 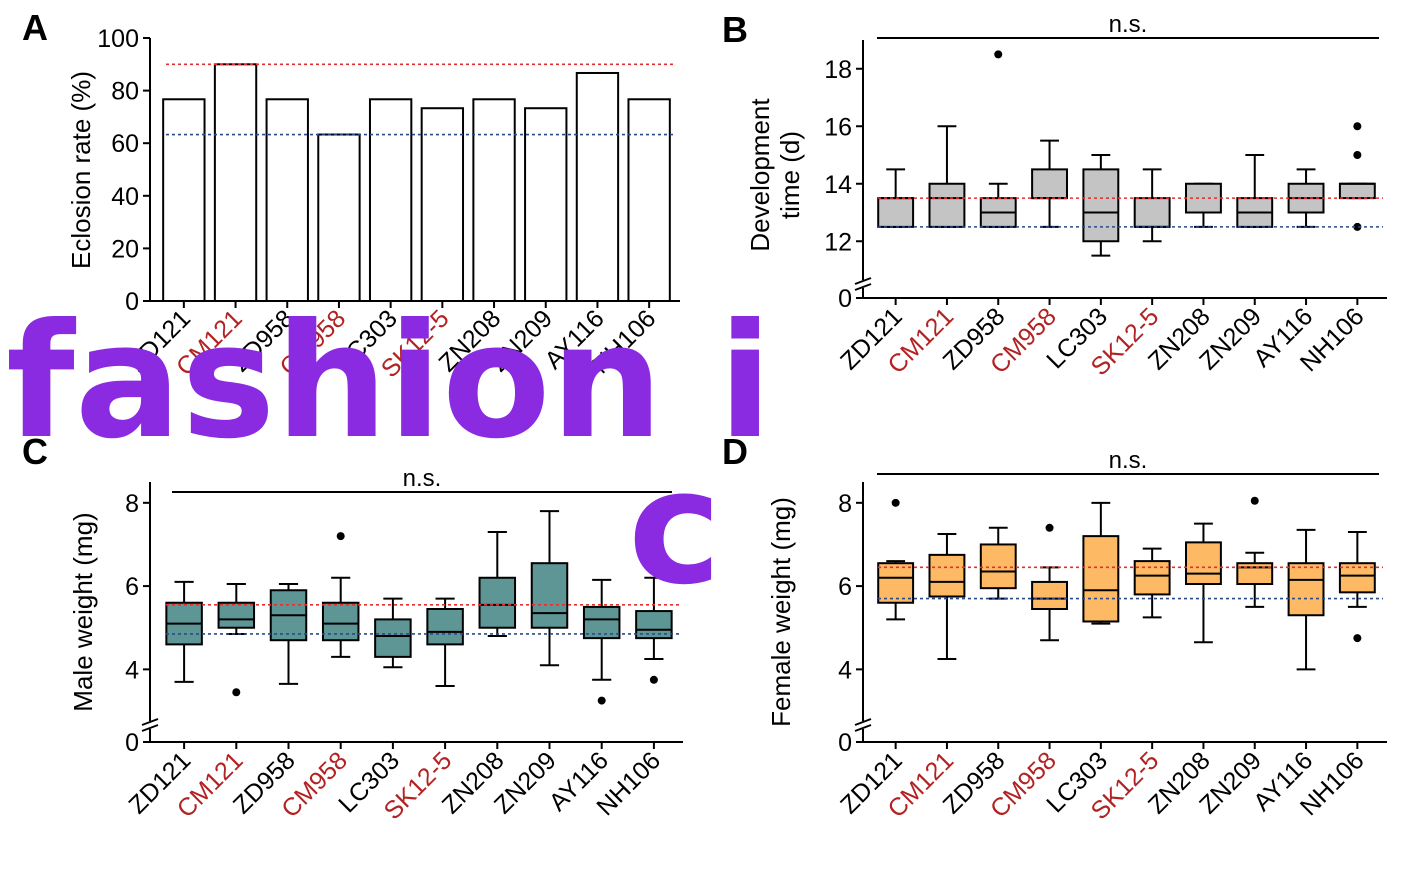 I want to click on box-nh106, so click(x=1357, y=586).